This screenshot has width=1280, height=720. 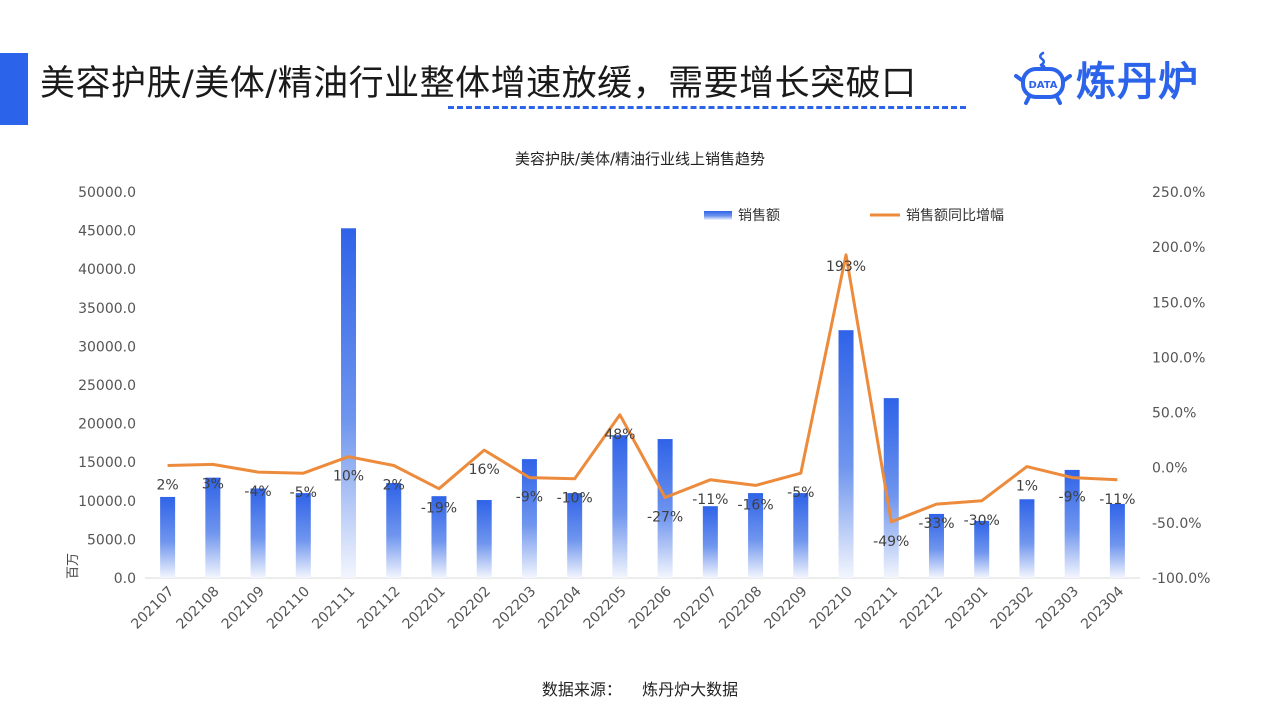 What do you see at coordinates (14, 89) in the screenshot?
I see `title-accent-bar` at bounding box center [14, 89].